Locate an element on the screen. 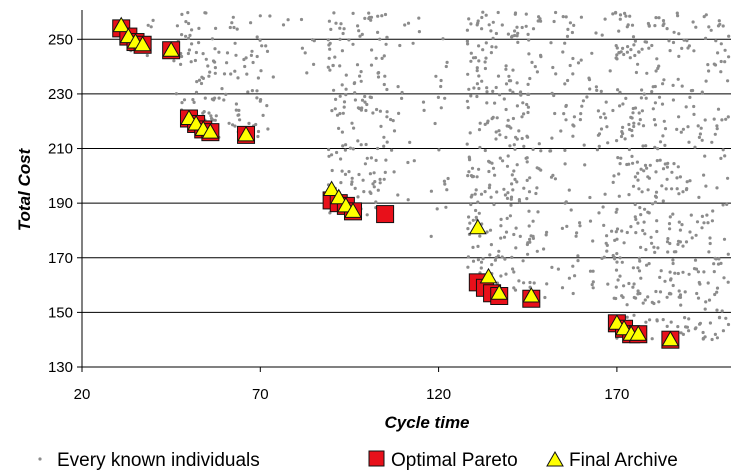 This screenshot has height=472, width=731. y-tick-label-250: 250 is located at coordinates (60, 39).